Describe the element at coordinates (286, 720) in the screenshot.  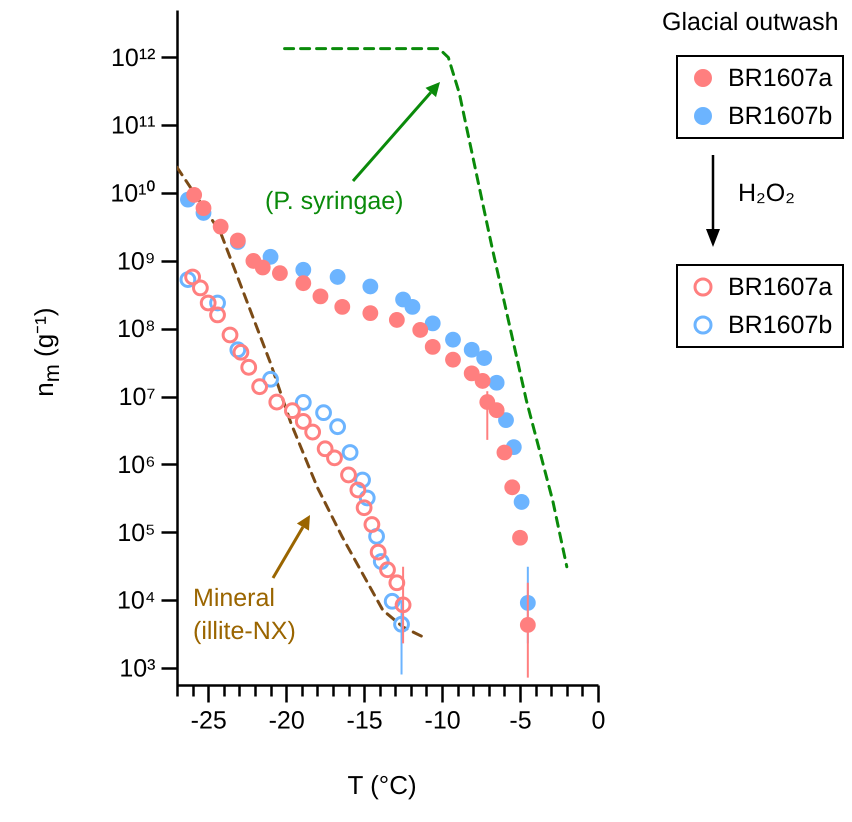
I see `x-tick-label: -20` at that location.